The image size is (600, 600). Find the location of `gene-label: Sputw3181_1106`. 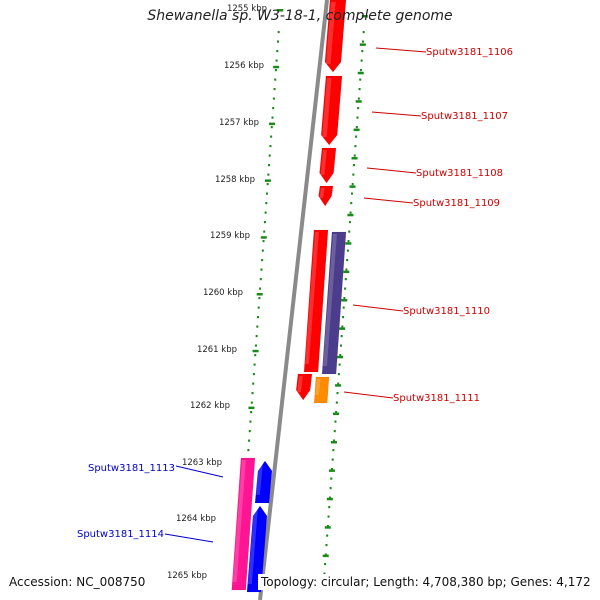

gene-label: Sputw3181_1106 is located at coordinates (469, 52).